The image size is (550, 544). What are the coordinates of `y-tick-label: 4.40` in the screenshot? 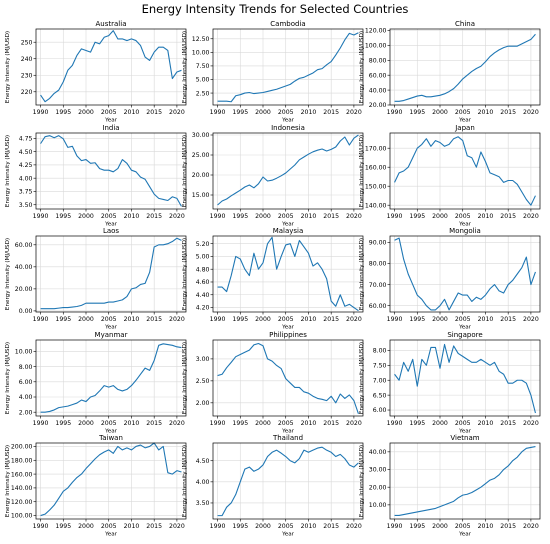 It's located at (203, 295).